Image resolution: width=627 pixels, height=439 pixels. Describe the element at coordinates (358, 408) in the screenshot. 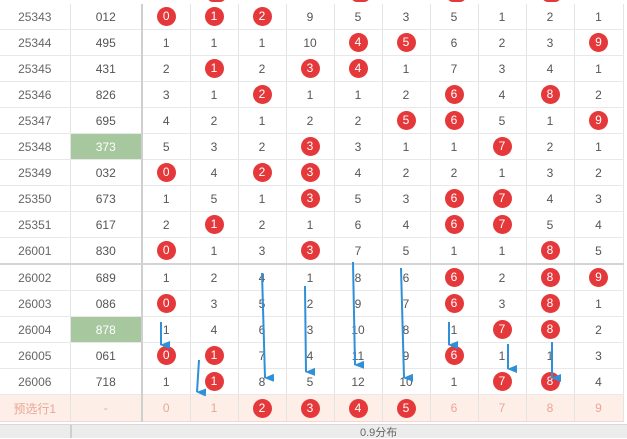

I see `hit-ball: 4` at that location.